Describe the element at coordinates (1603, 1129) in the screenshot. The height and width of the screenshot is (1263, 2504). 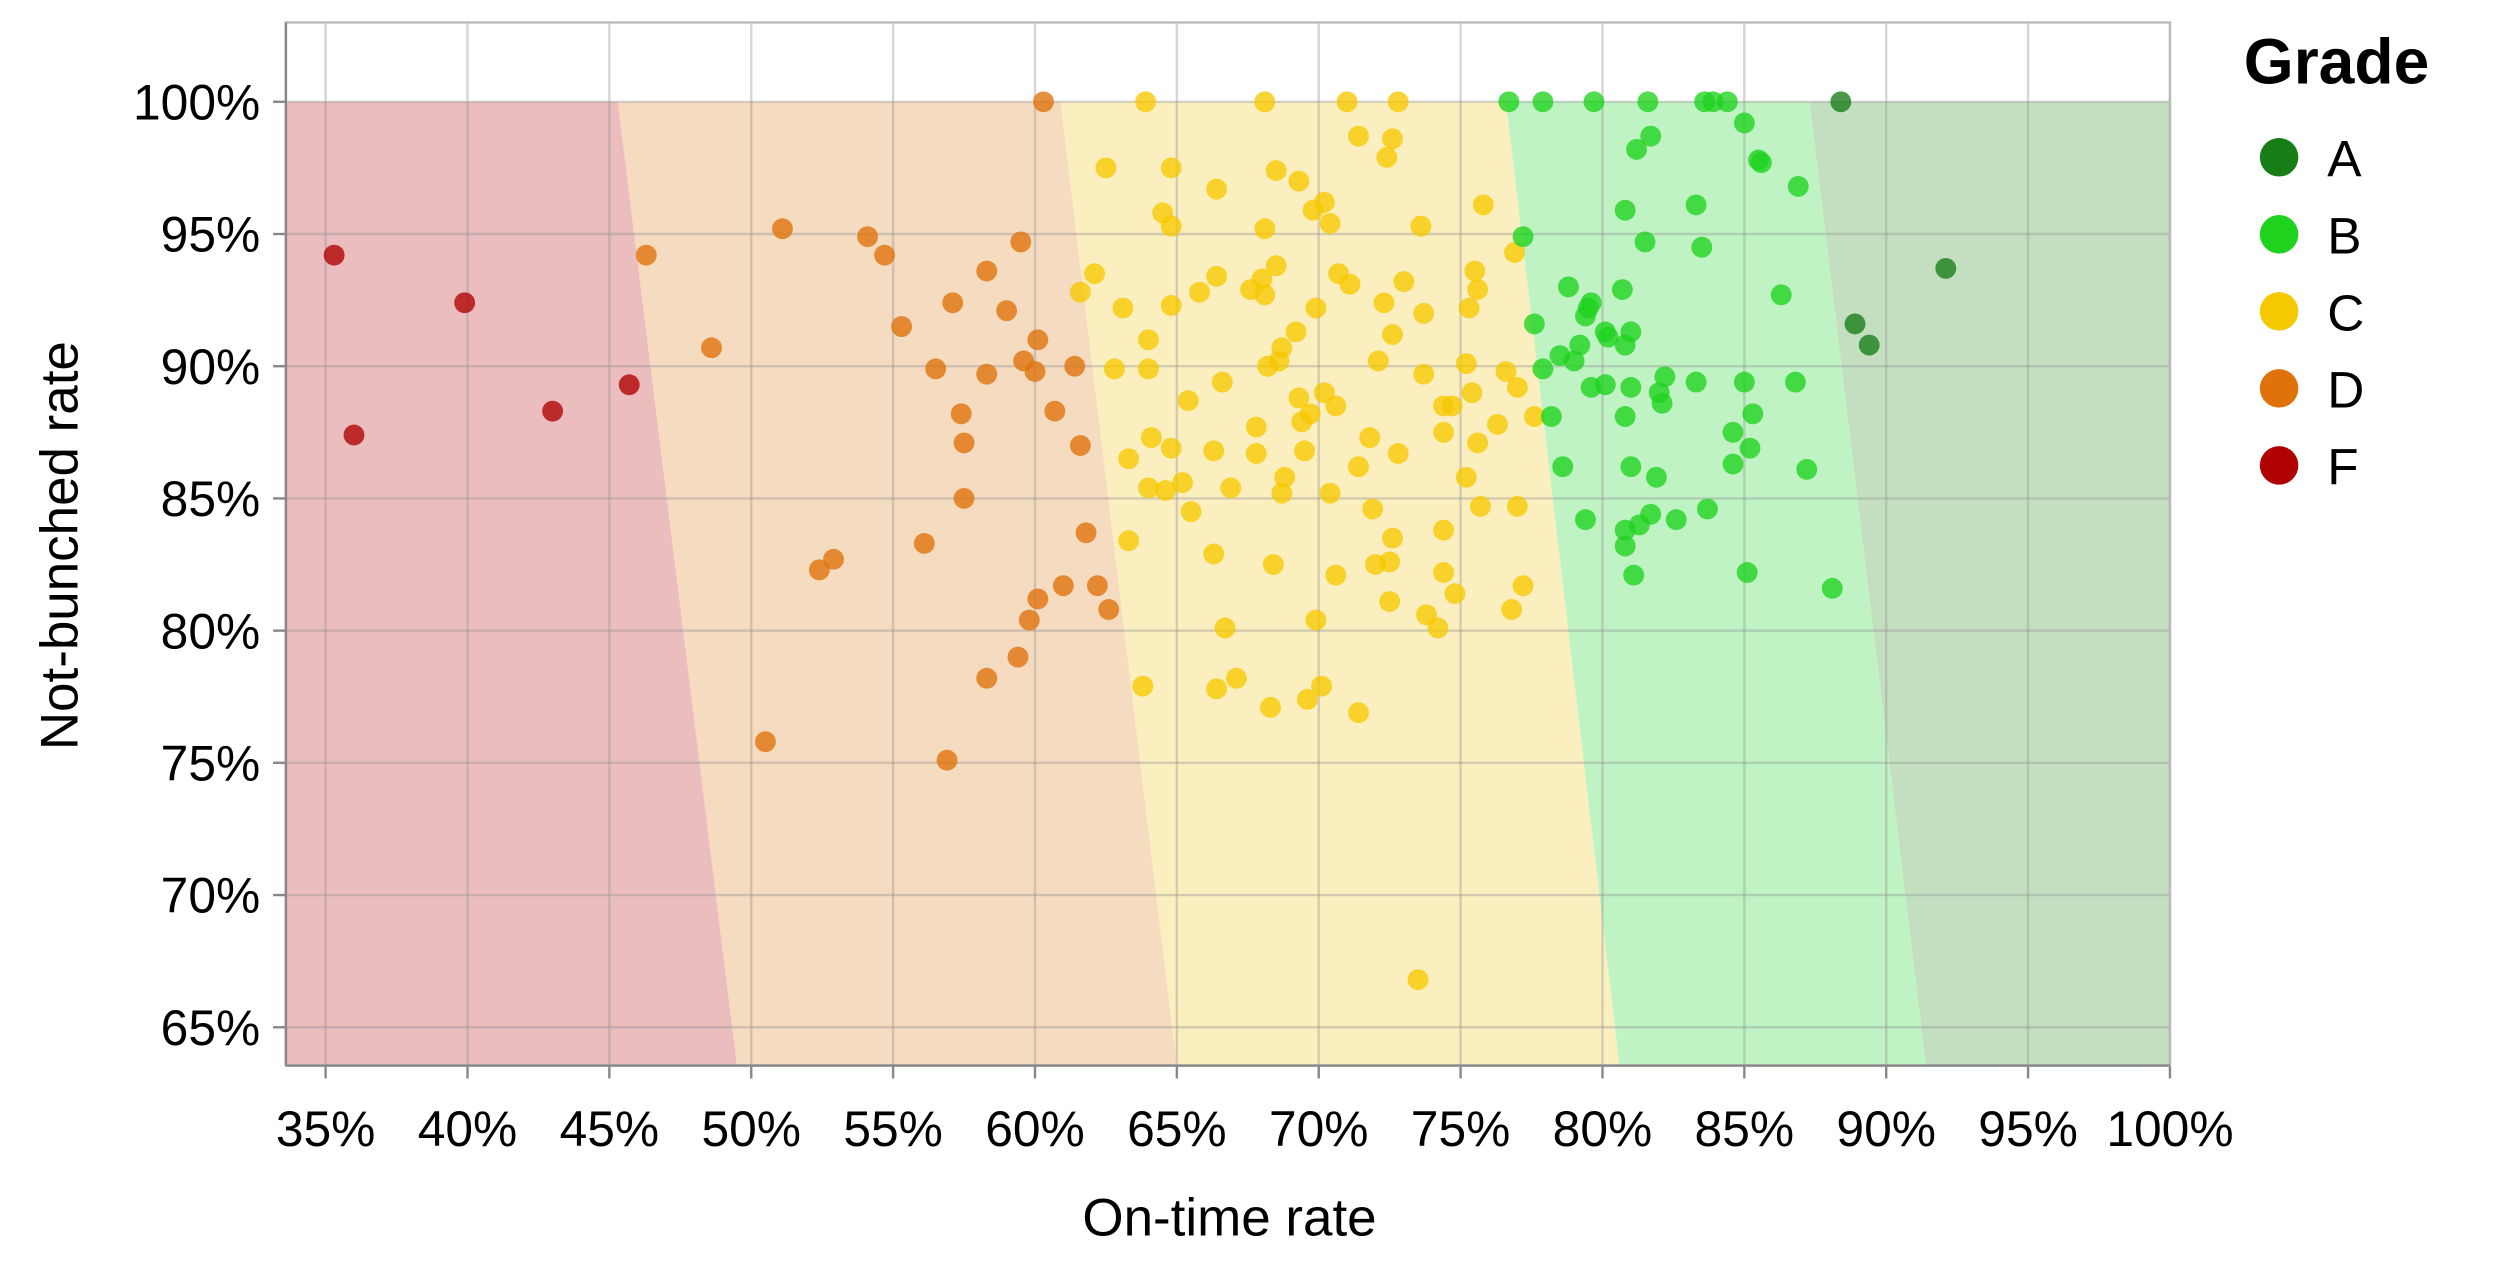
I see `x-tick-label: 80%` at that location.